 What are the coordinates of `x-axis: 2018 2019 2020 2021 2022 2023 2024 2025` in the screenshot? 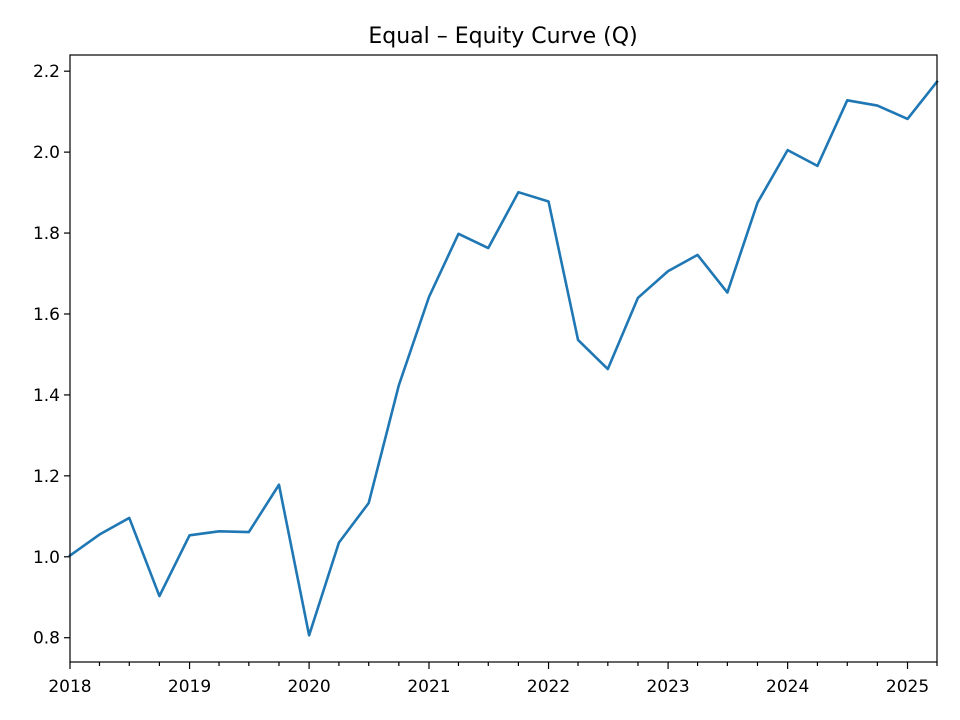 It's located at (493, 679).